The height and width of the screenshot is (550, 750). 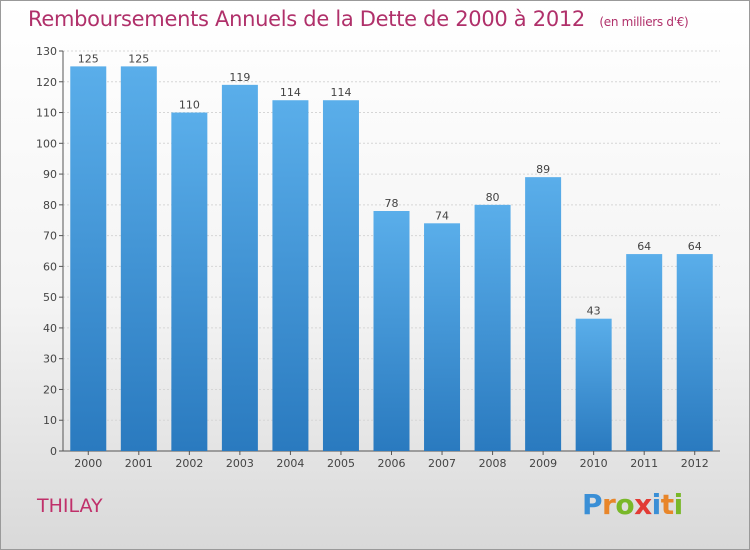 I want to click on x-tick-label: 2012, so click(x=695, y=463).